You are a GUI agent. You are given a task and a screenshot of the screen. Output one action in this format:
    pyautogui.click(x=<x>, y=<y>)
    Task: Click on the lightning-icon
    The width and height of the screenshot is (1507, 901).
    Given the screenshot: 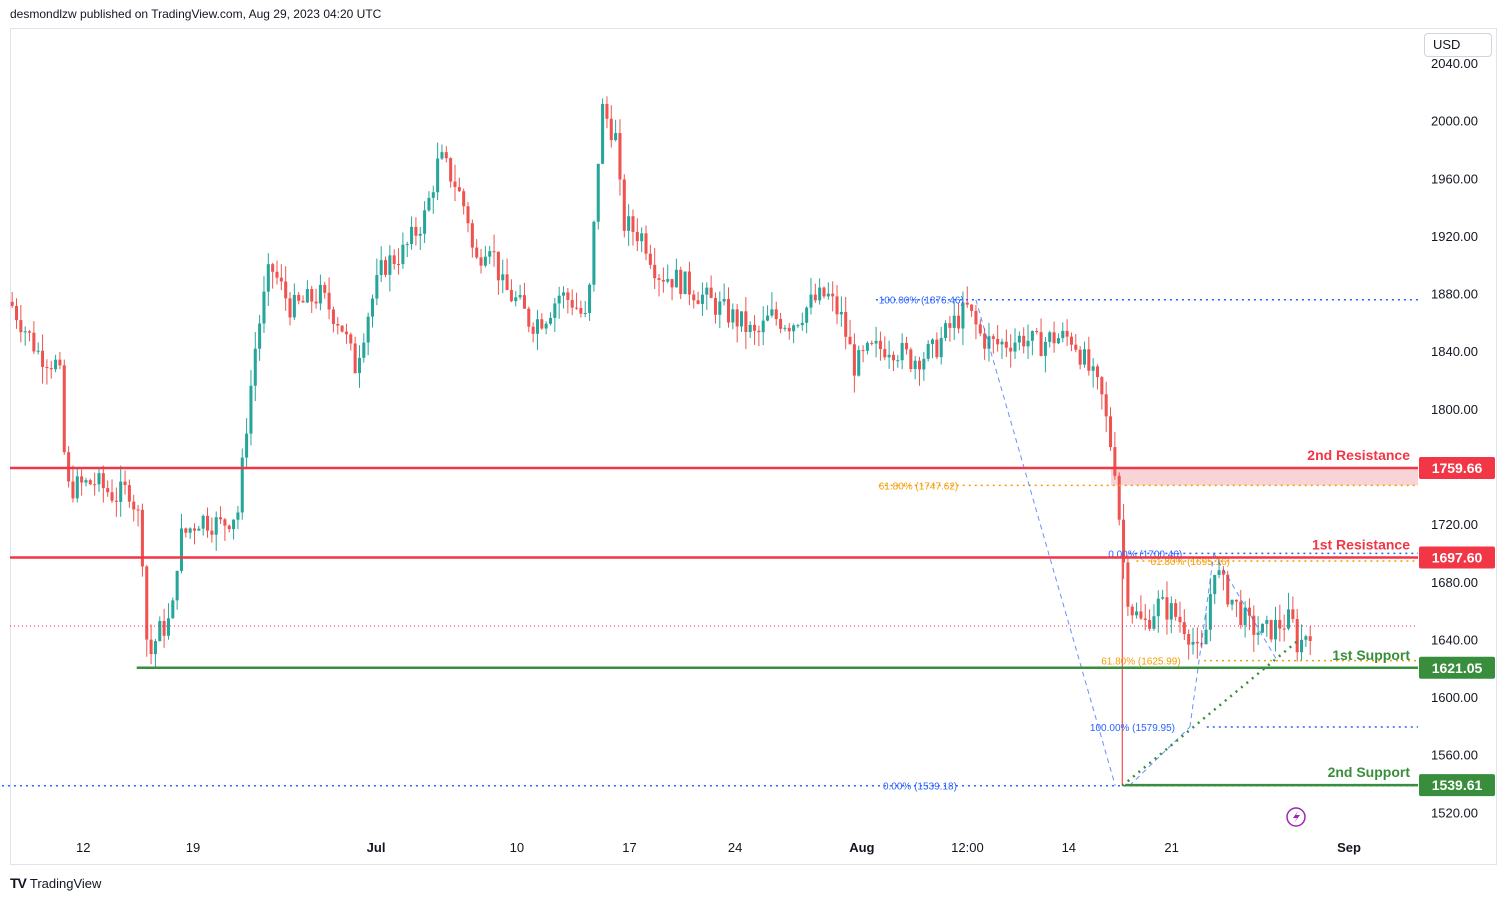 What is the action you would take?
    pyautogui.click(x=1296, y=817)
    